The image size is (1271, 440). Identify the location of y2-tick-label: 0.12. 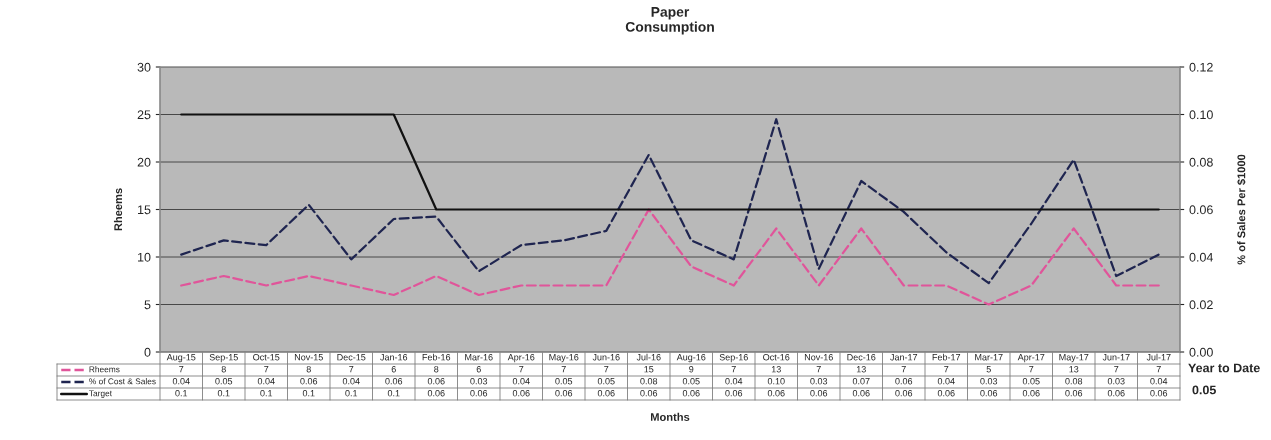
(1201, 67).